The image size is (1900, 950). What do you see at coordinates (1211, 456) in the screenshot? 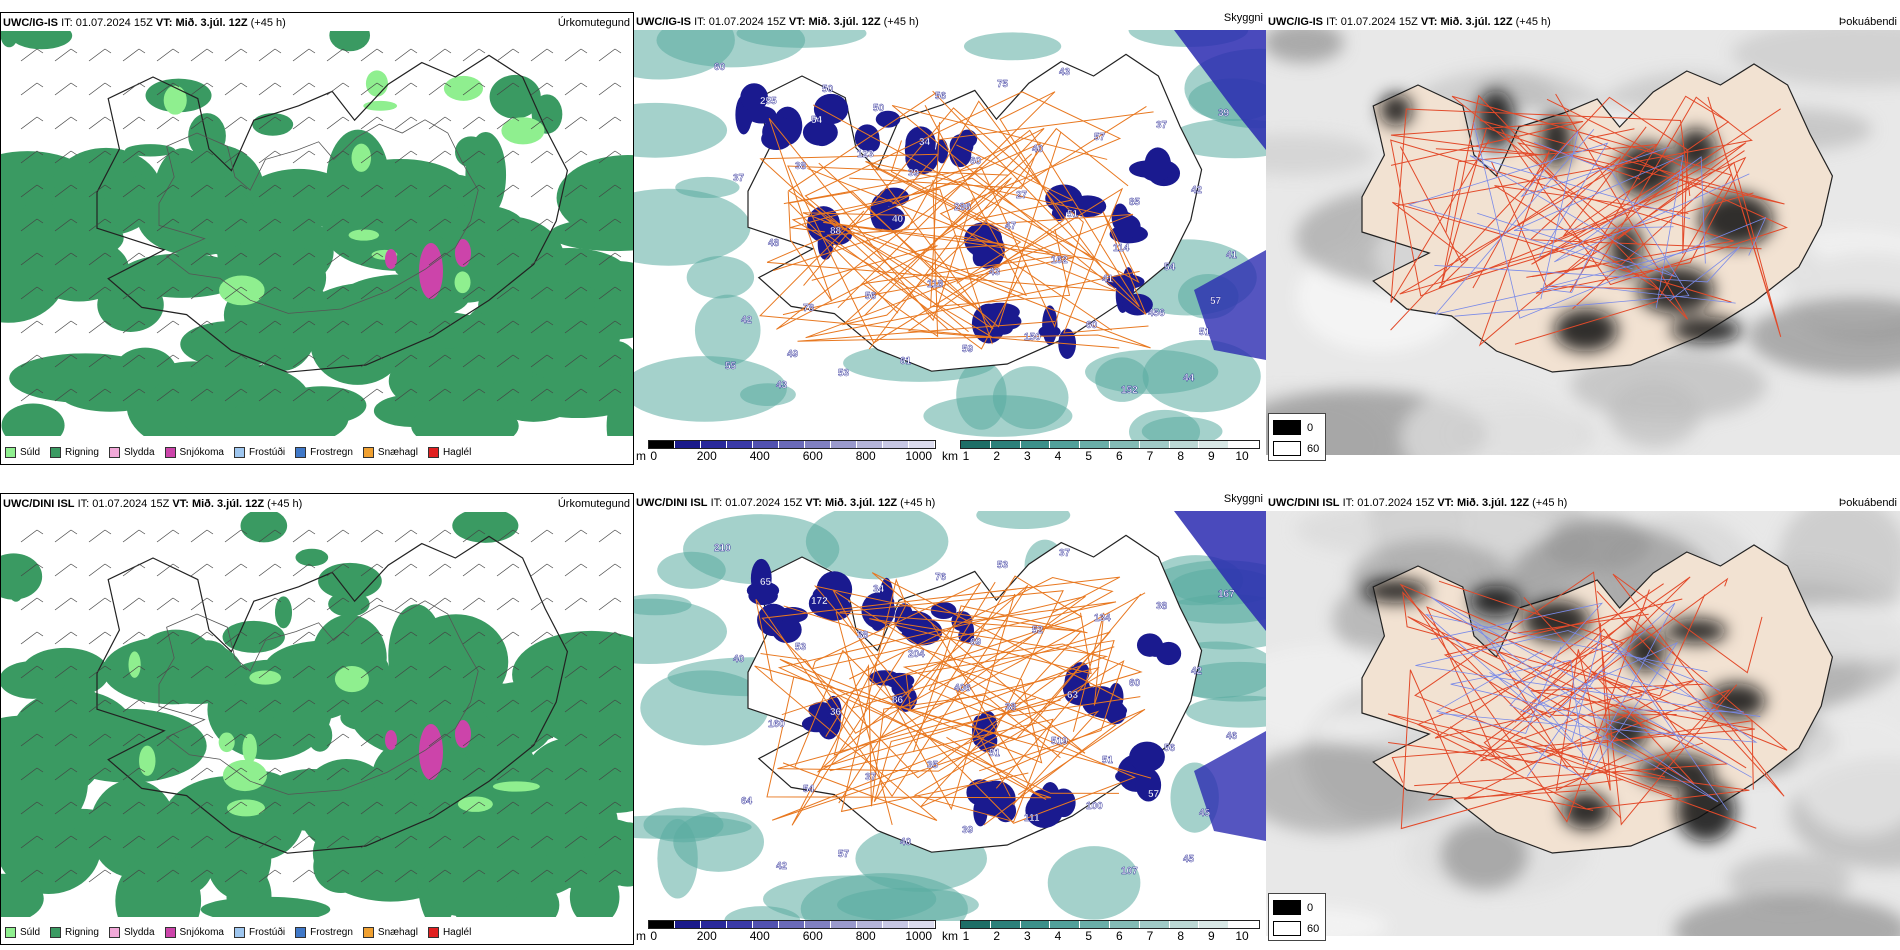
I see `scale-tick-label: 9` at bounding box center [1211, 456].